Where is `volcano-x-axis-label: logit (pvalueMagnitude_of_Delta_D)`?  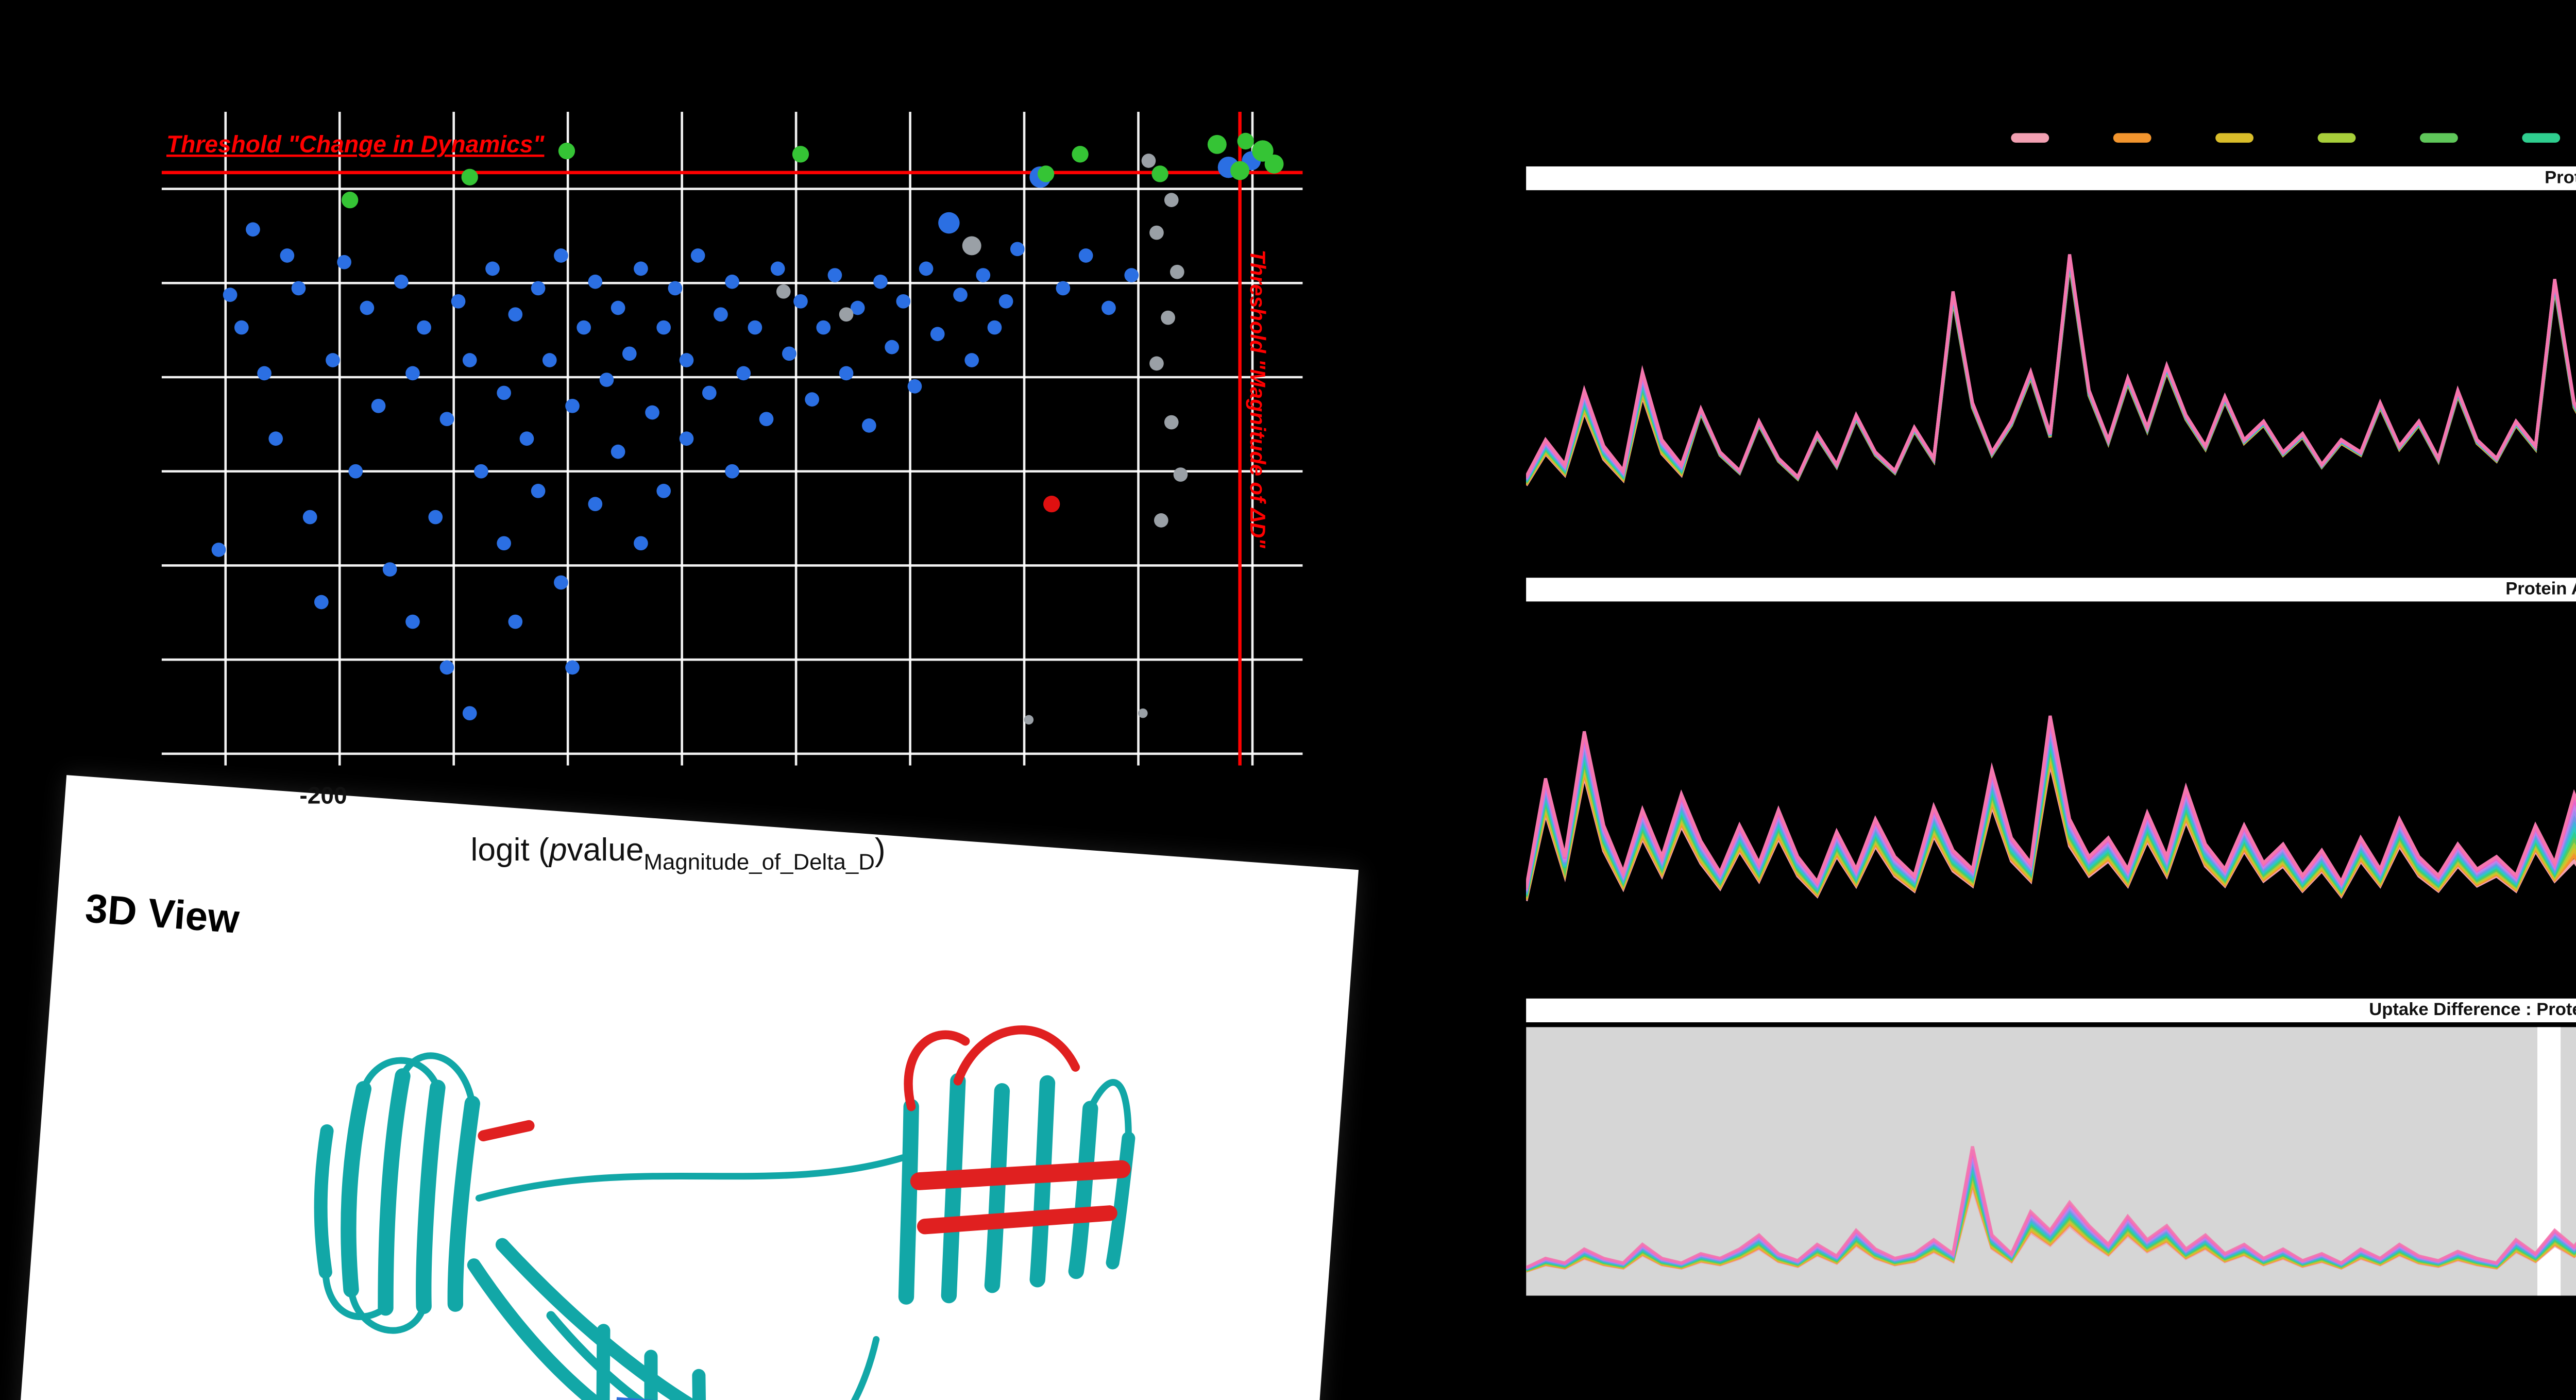 volcano-x-axis-label: logit (pvalueMagnitude_of_Delta_D) is located at coordinates (678, 854).